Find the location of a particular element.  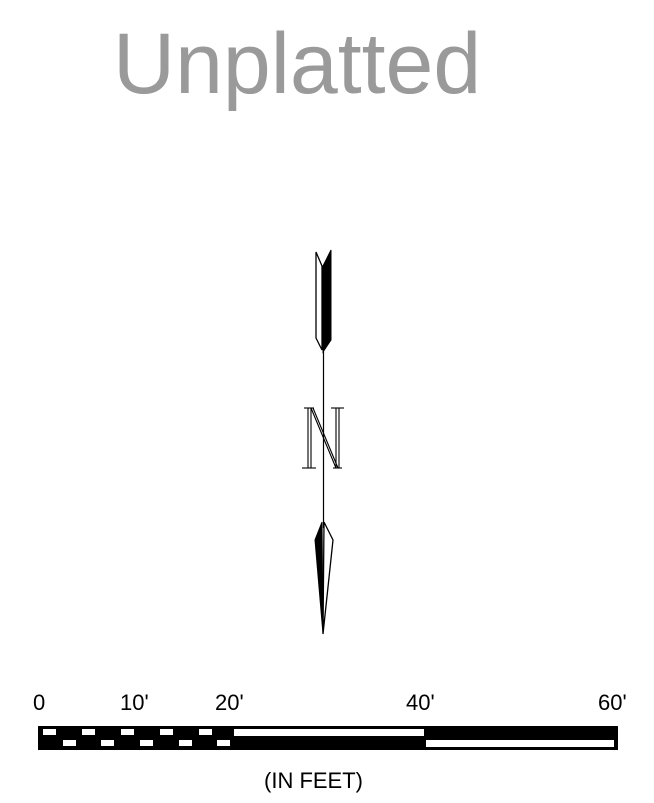

scale-units-label: (IN FEET) is located at coordinates (313, 780).